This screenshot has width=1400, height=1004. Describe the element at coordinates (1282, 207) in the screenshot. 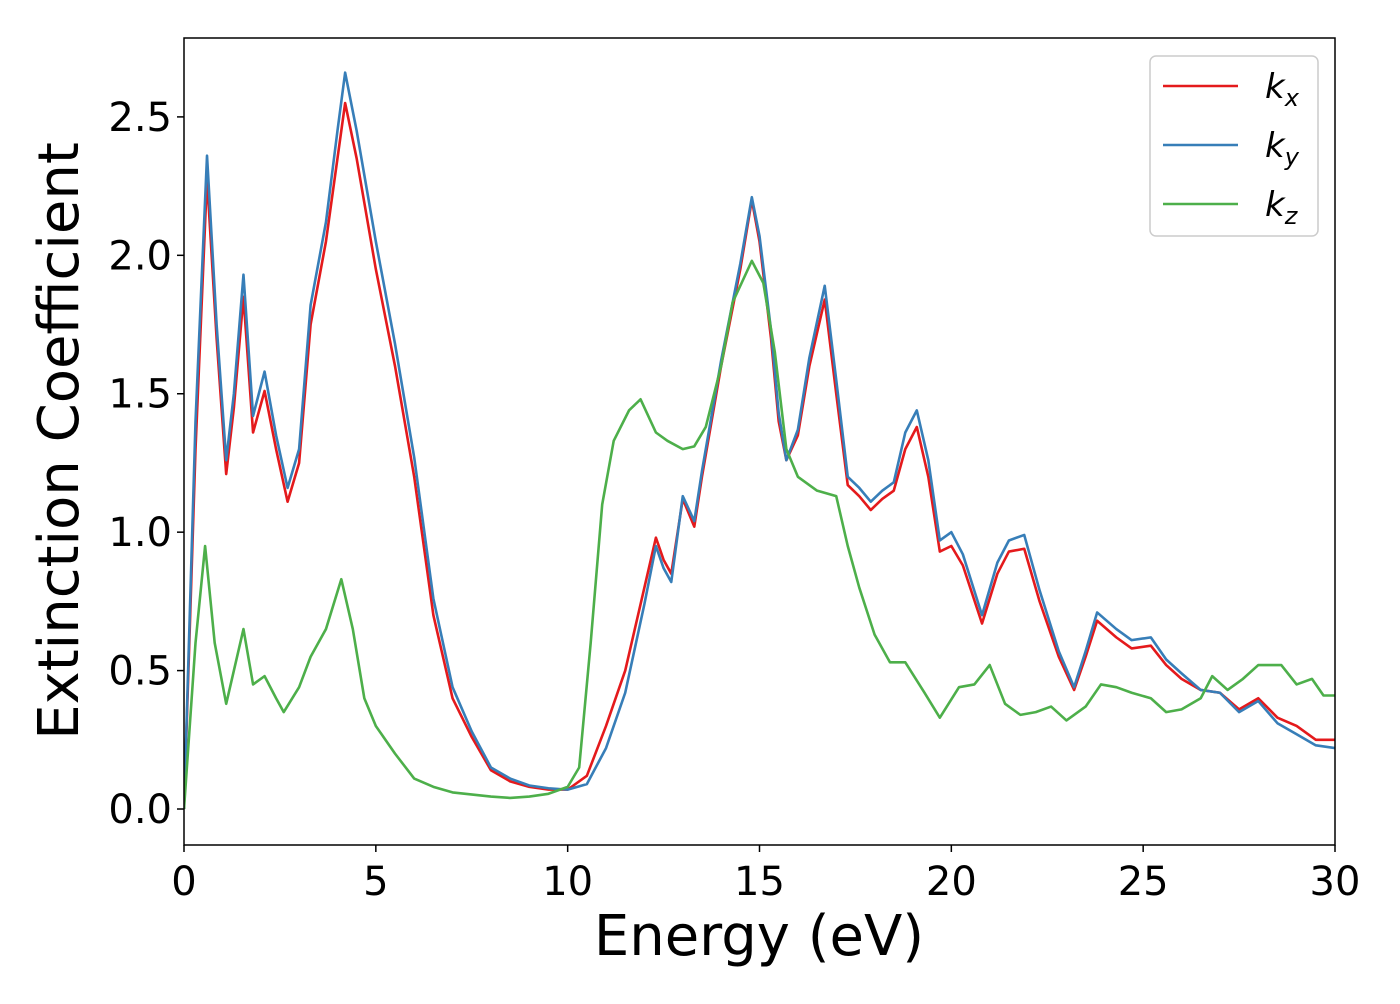

I see `legend-label: kz` at that location.